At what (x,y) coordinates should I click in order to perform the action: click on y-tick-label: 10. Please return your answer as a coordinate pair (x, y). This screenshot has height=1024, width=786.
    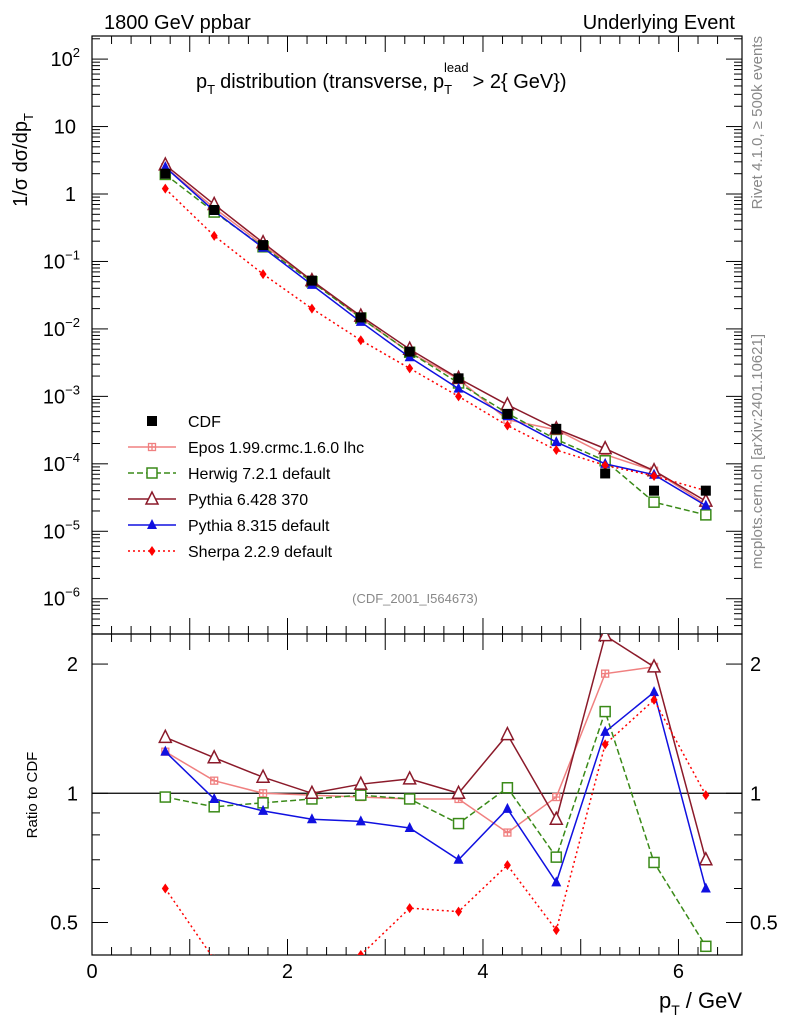
    Looking at the image, I should click on (65, 128).